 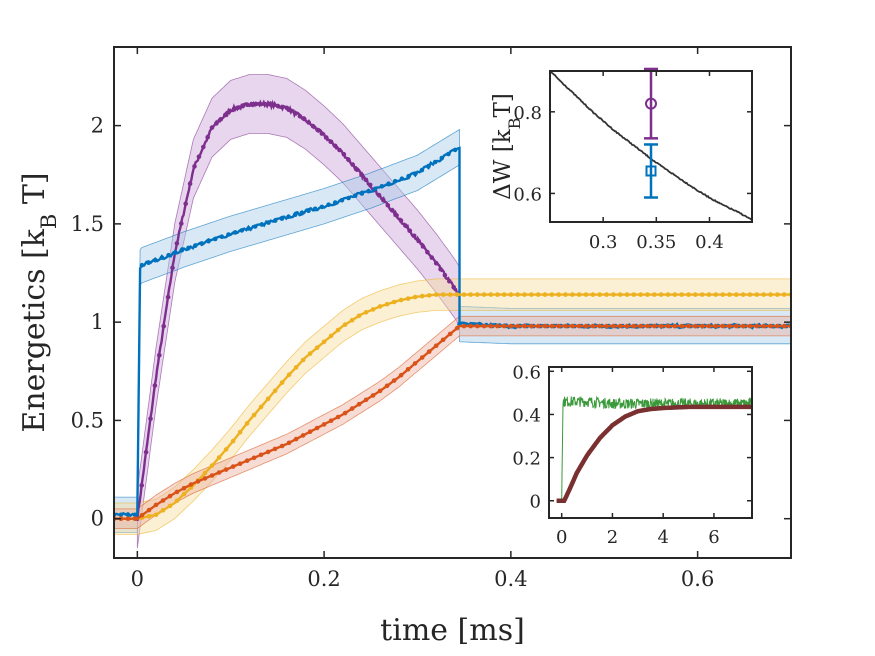 I want to click on work-inset-chart: 0.3 0.35 0.4 0.6 0.8ΔW [kBT], so click(x=621, y=160).